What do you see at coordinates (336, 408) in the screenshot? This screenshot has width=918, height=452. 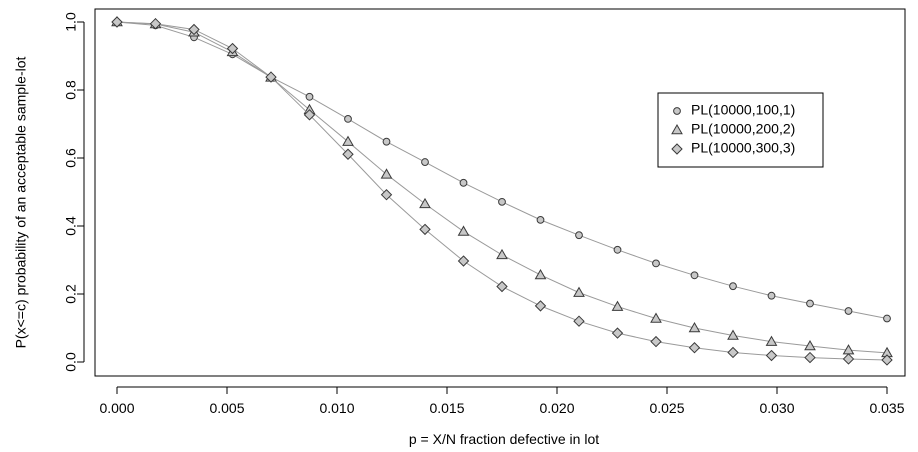 I see `x-tick-label: 0.010` at bounding box center [336, 408].